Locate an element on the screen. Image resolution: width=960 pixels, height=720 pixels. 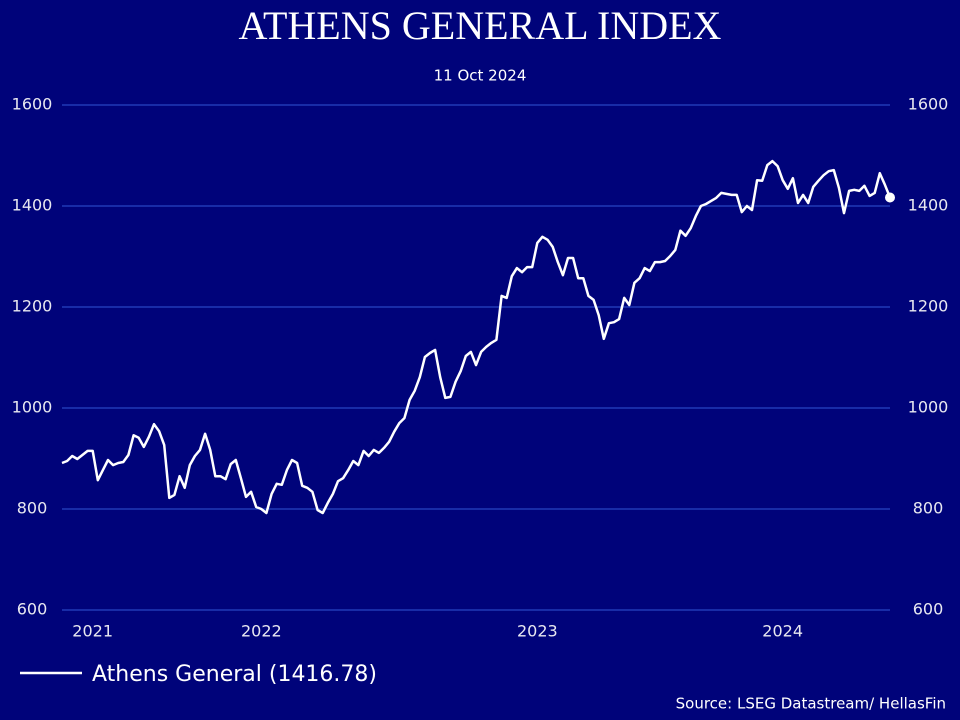
x-tick-label: 2022 is located at coordinates (261, 631).